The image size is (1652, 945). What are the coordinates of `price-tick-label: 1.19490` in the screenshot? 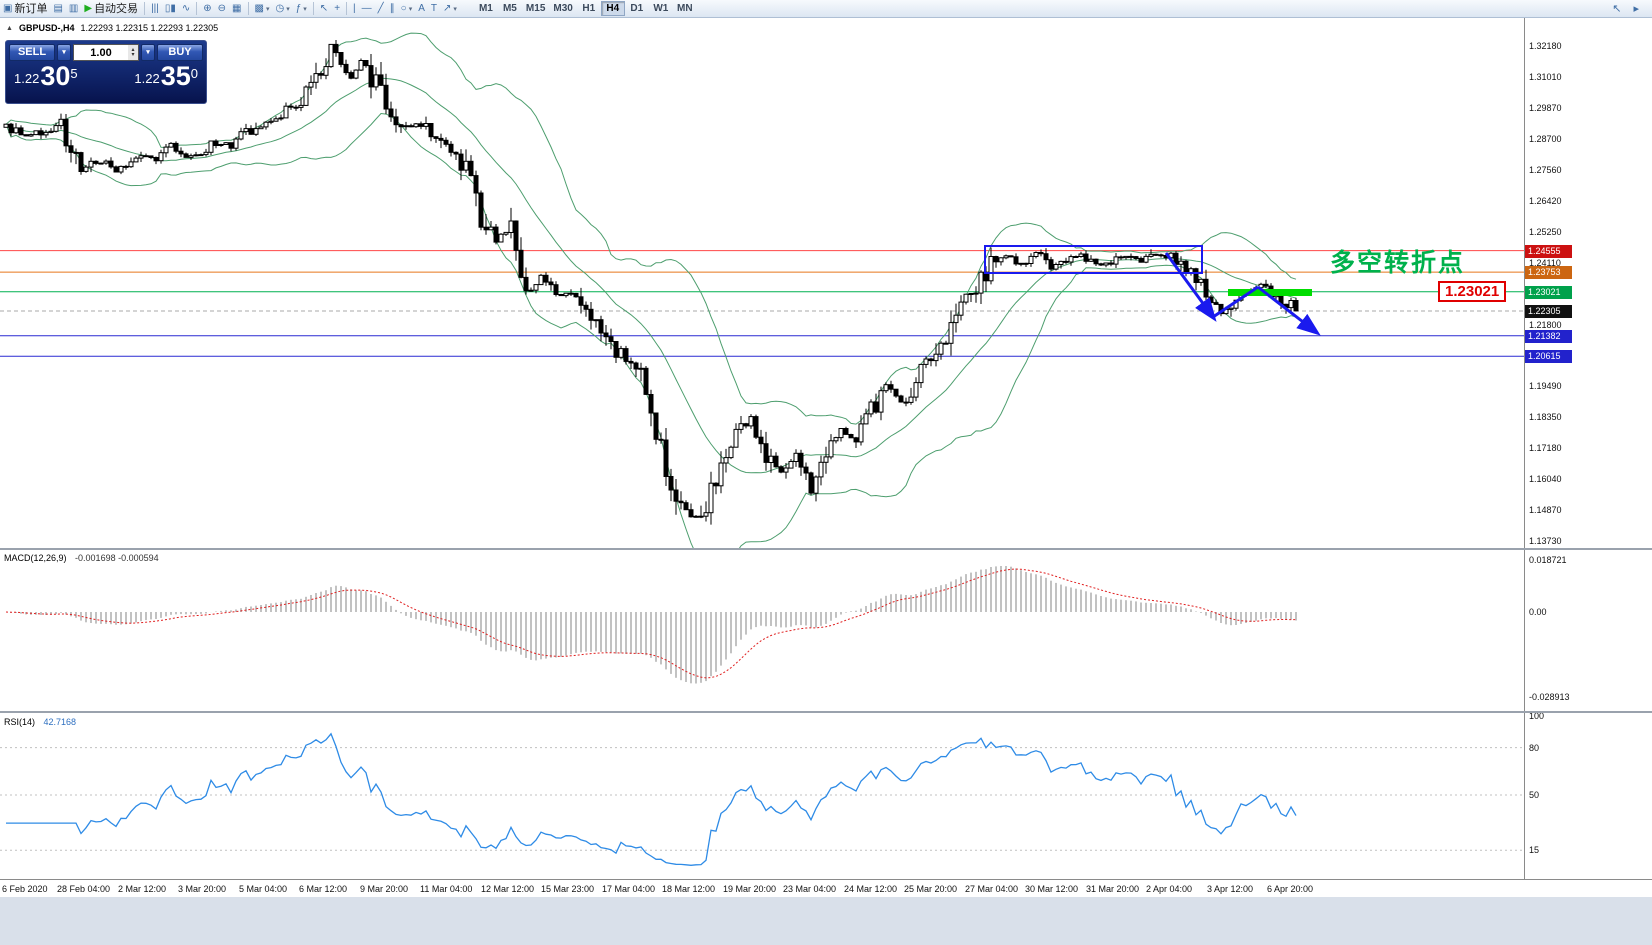 It's located at (1545, 386).